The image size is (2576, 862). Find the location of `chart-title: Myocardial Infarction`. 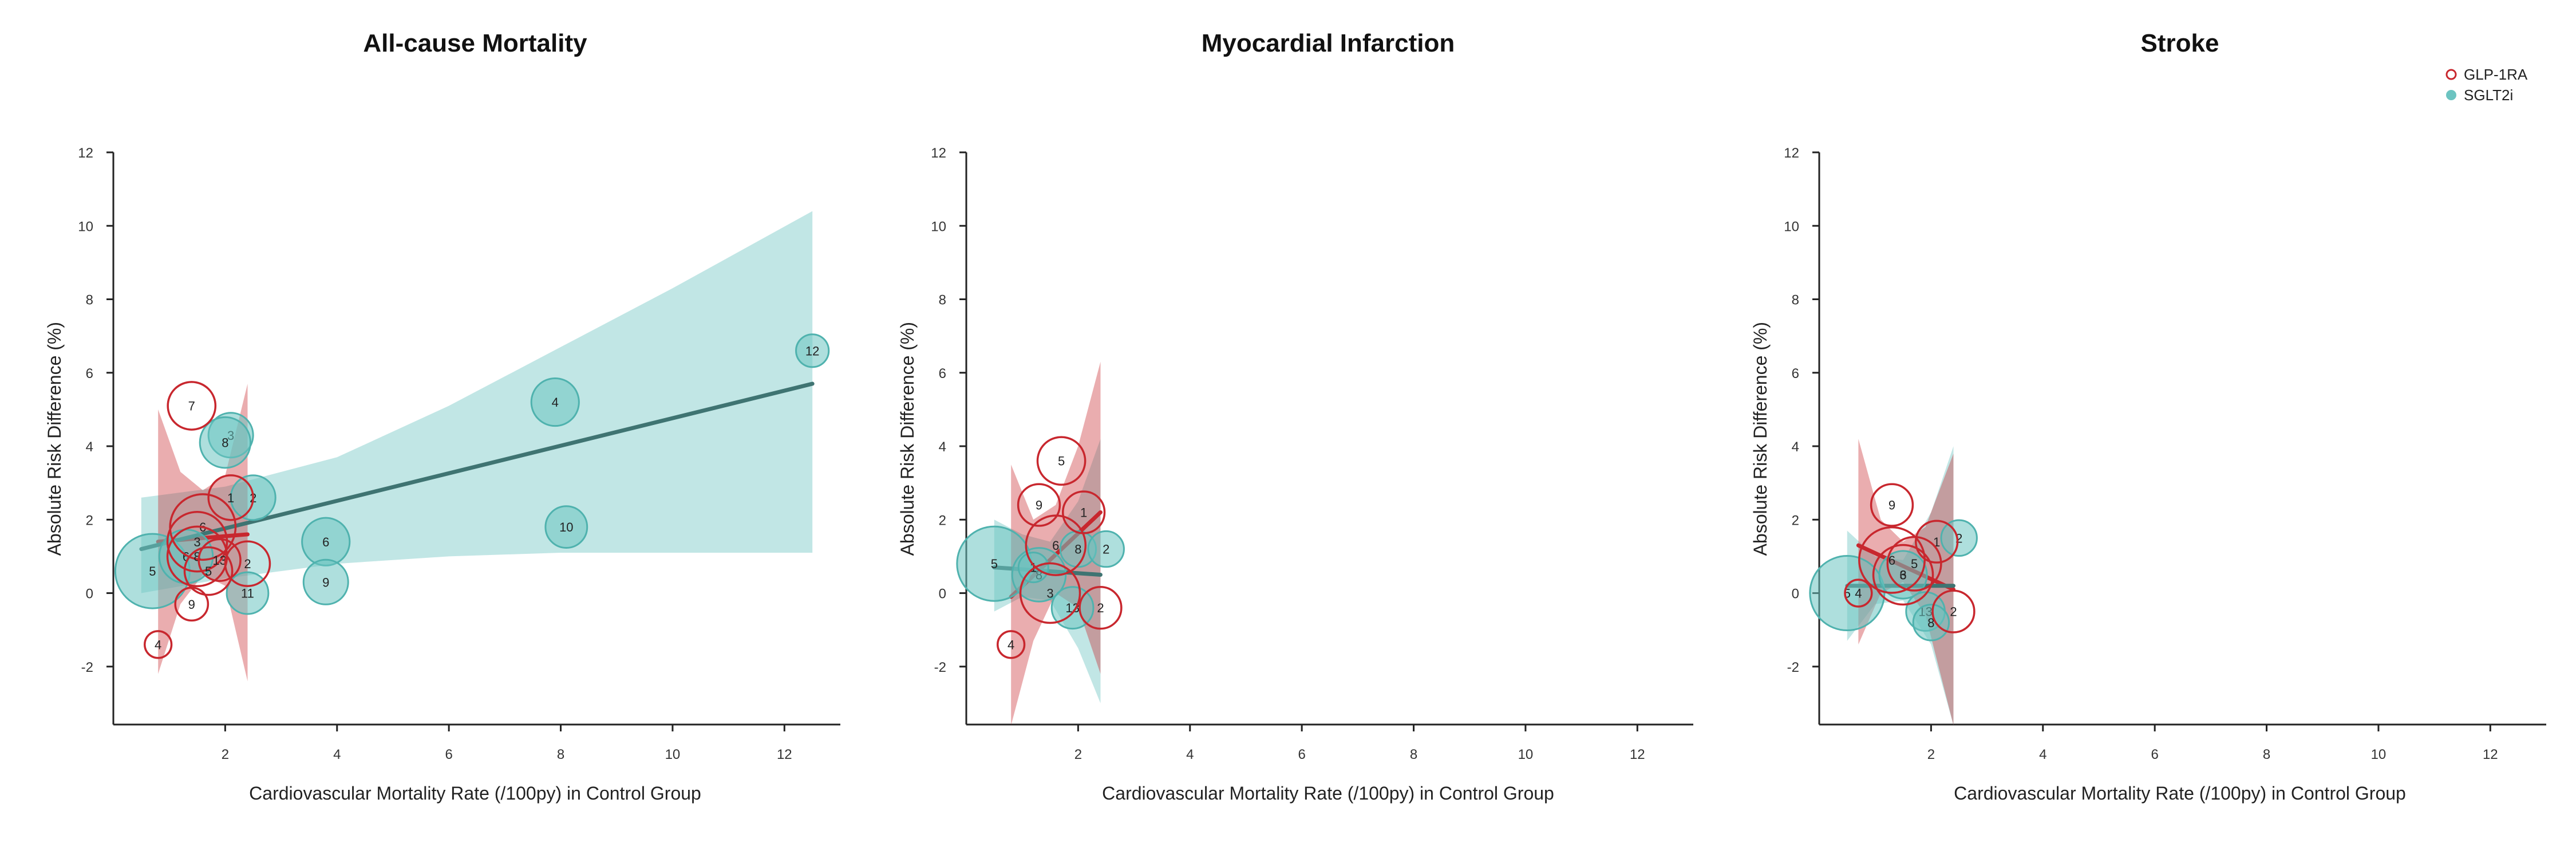

chart-title: Myocardial Infarction is located at coordinates (1328, 43).